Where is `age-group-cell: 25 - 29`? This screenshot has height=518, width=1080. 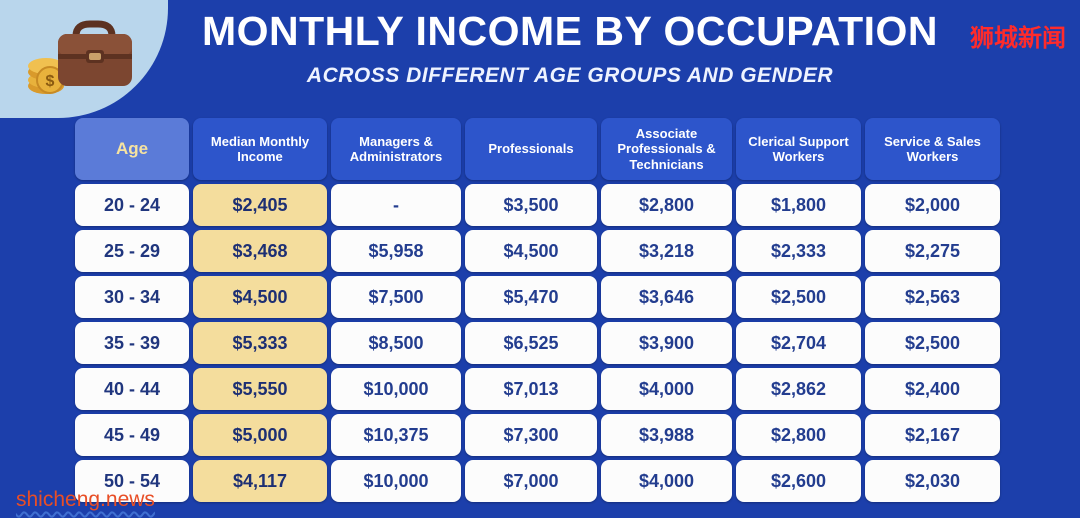
age-group-cell: 25 - 29 is located at coordinates (132, 251).